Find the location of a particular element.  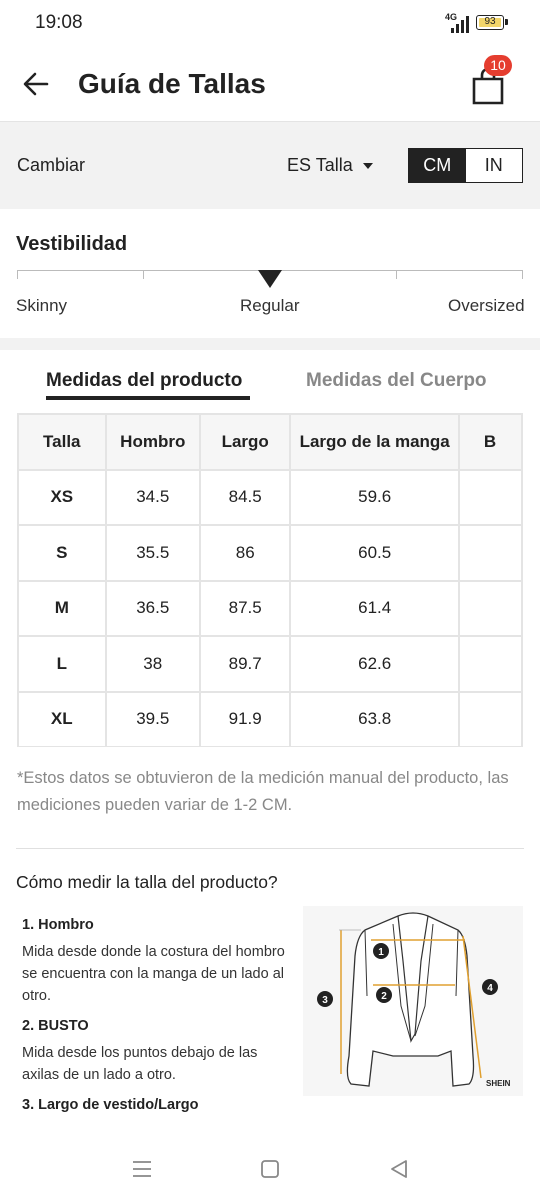

measure-heading: 2. BUSTO is located at coordinates (55, 1026).